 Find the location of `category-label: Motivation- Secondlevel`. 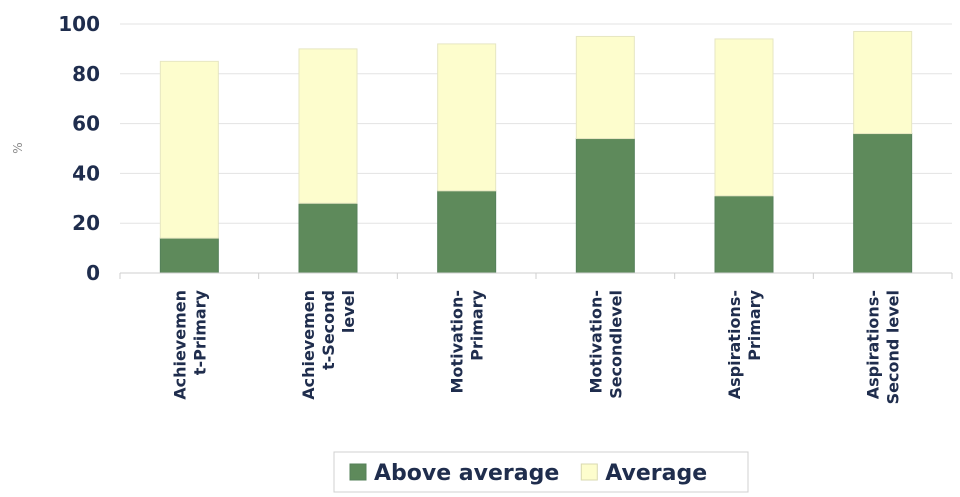

category-label: Motivation- Secondlevel is located at coordinates (605, 344).